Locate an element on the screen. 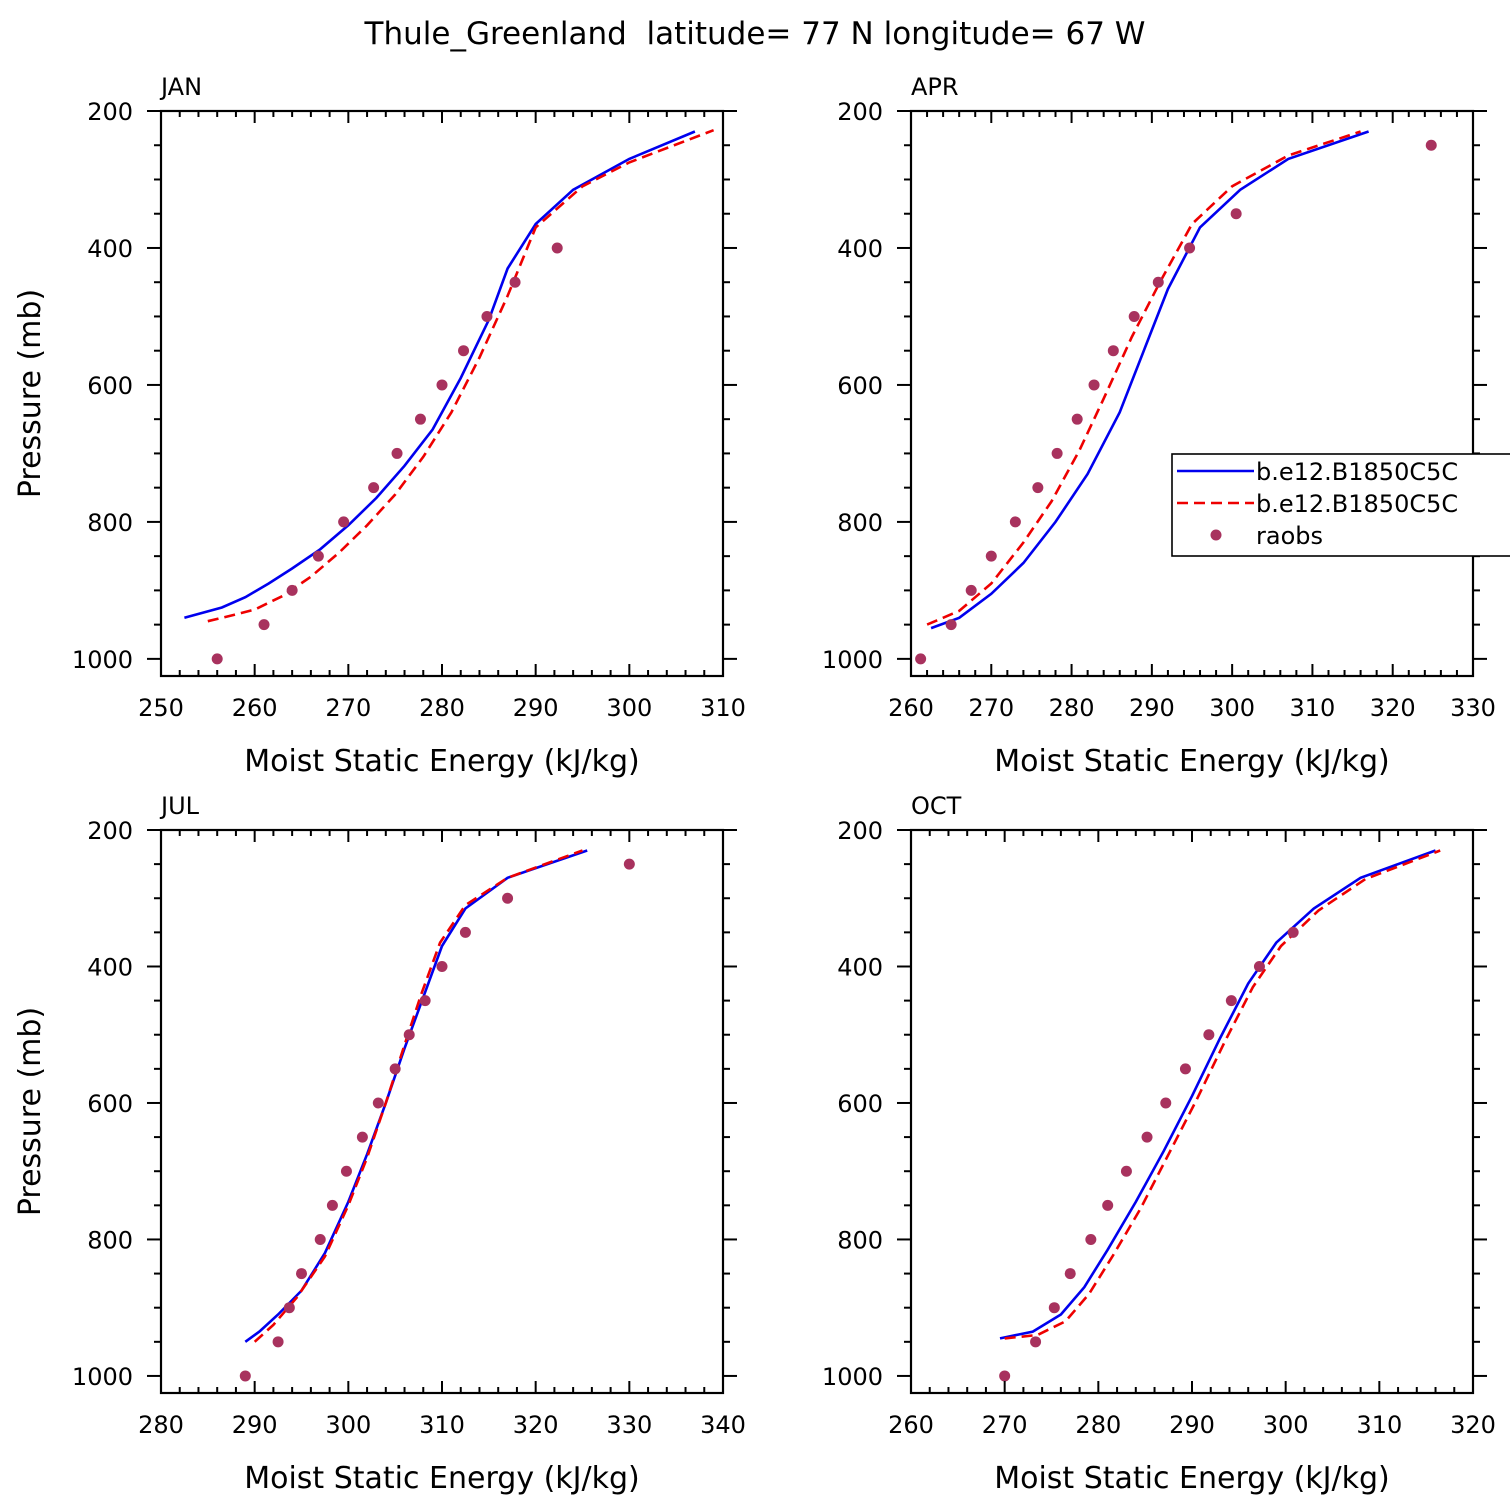 This screenshot has width=1510, height=1510. legend: b.e12.B1850C5C b.e12.B1850C5C raobs is located at coordinates (1340, 505).